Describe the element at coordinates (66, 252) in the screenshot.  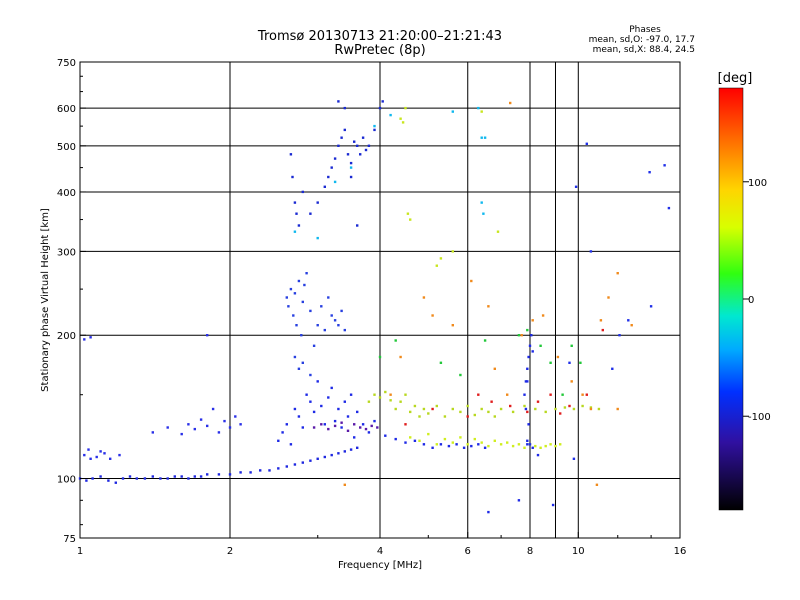
I see `y-tick-label: 300` at that location.